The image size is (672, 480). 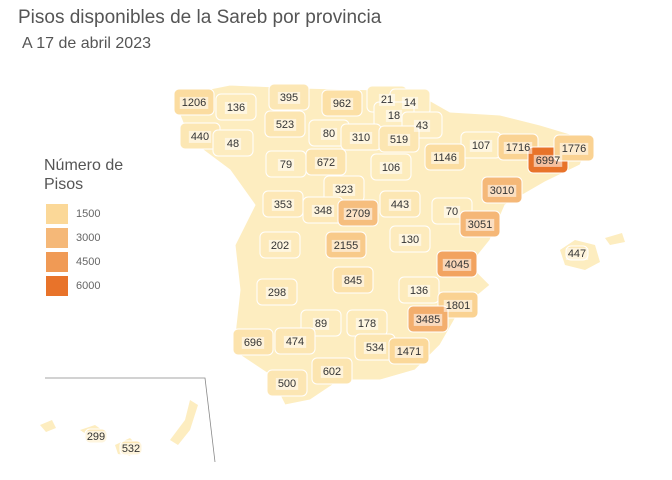 I want to click on value-label: 395, so click(x=289, y=98).